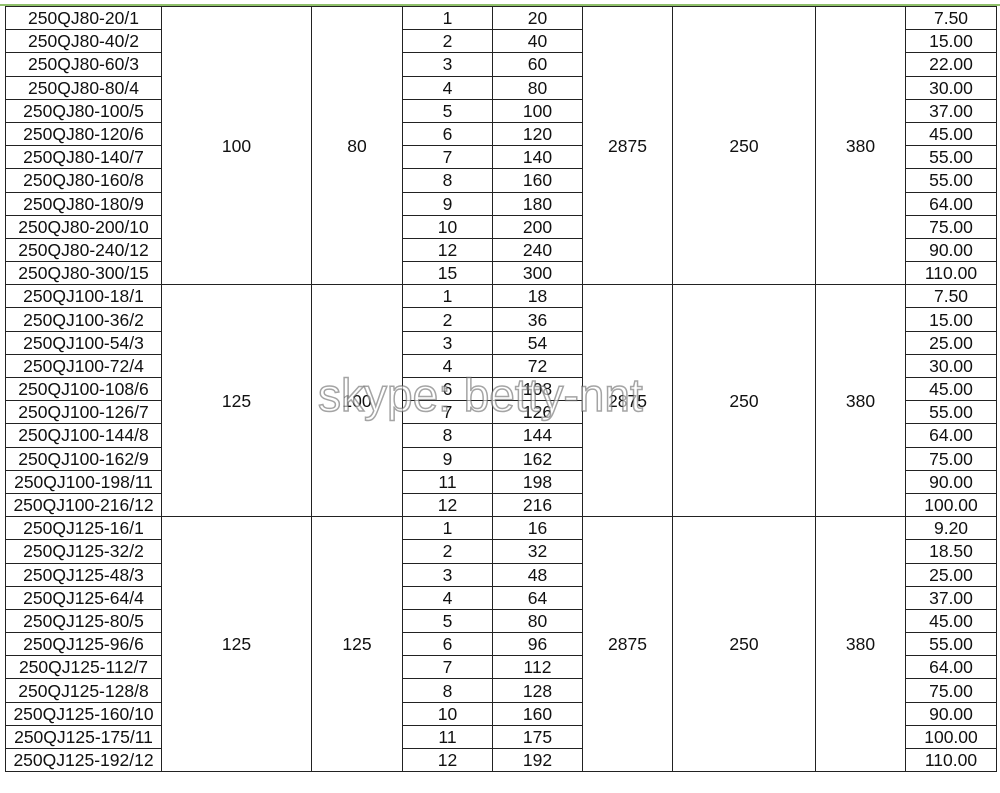 The width and height of the screenshot is (1000, 793). Describe the element at coordinates (83, 342) in the screenshot. I see `model-cell: 250QJ100-54/3` at that location.